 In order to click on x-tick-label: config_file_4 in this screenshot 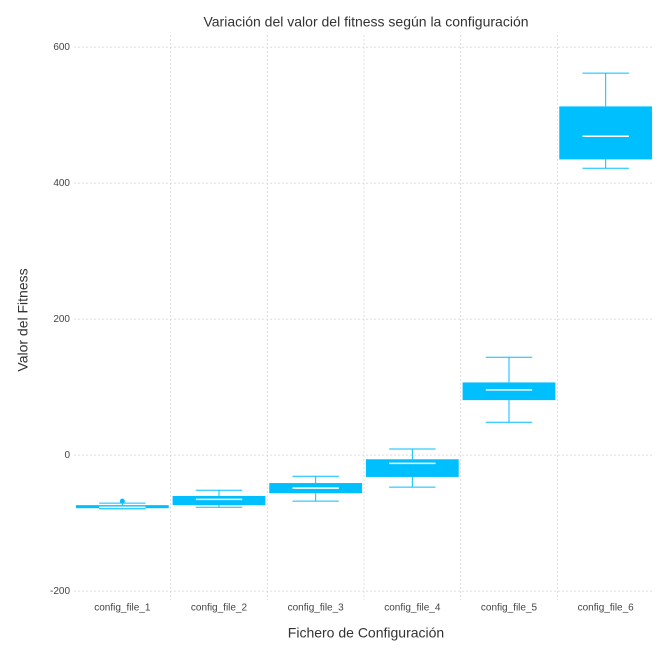, I will do `click(412, 608)`.